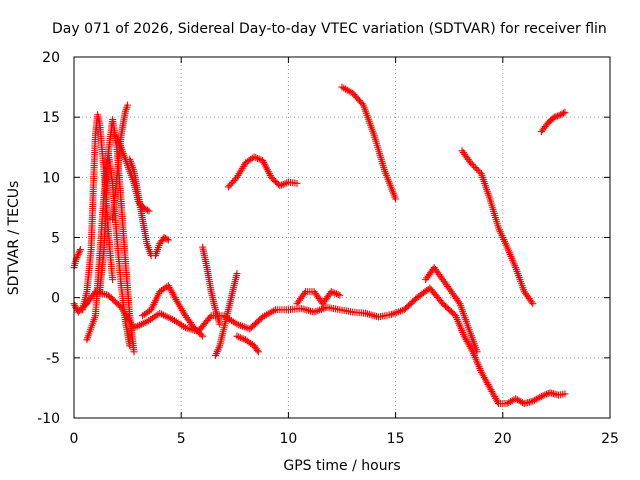 Image resolution: width=640 pixels, height=480 pixels. What do you see at coordinates (497, 227) in the screenshot?
I see `series-arc18` at bounding box center [497, 227].